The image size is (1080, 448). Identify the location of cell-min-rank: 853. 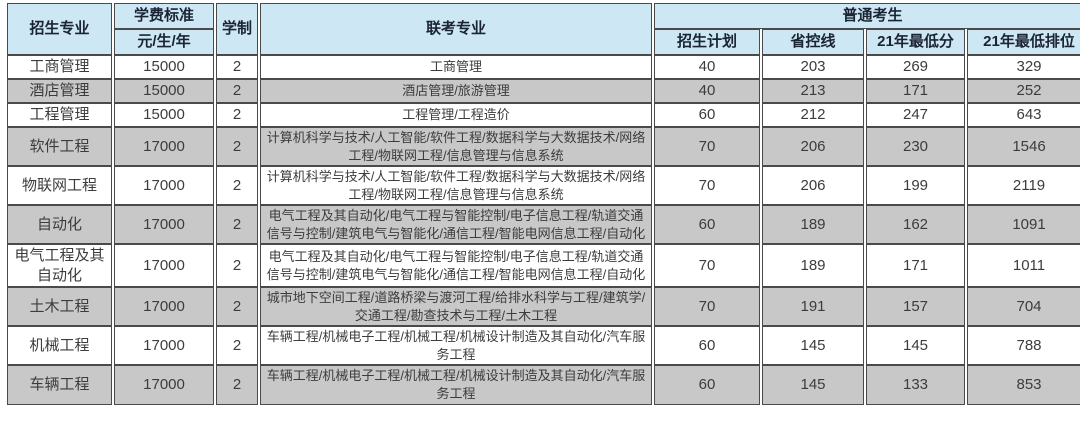
(1023, 385).